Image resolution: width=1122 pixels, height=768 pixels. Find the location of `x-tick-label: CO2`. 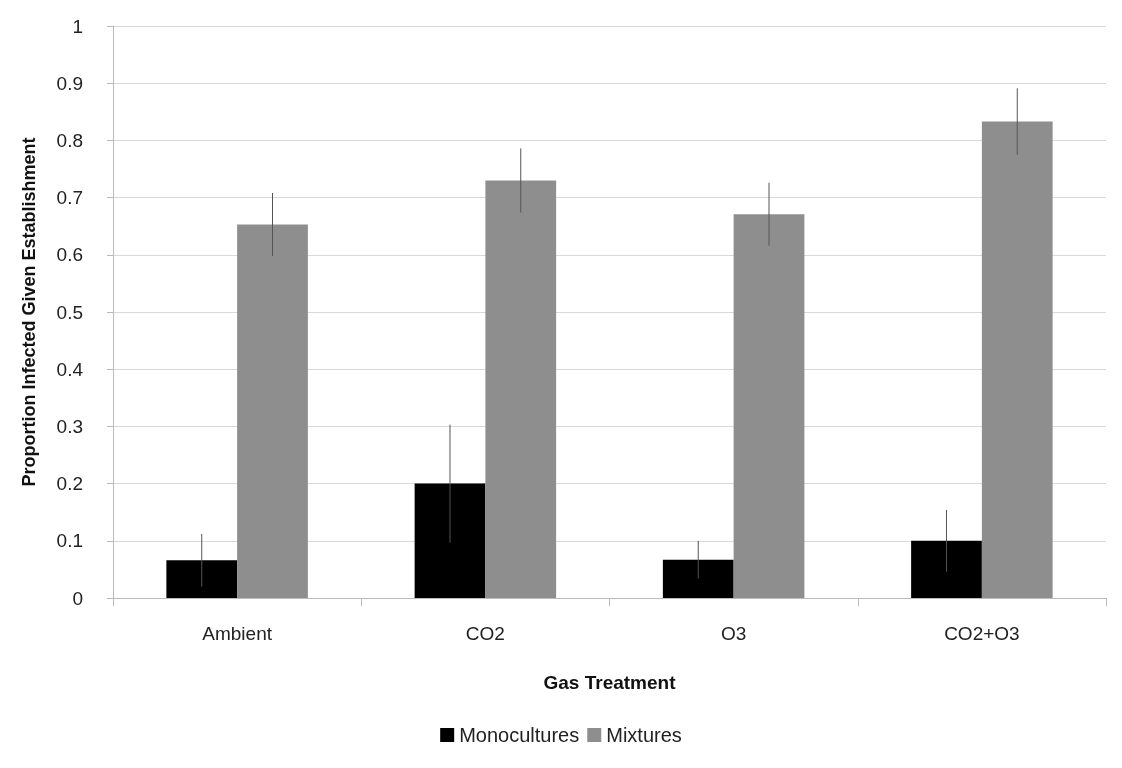

x-tick-label: CO2 is located at coordinates (485, 633).